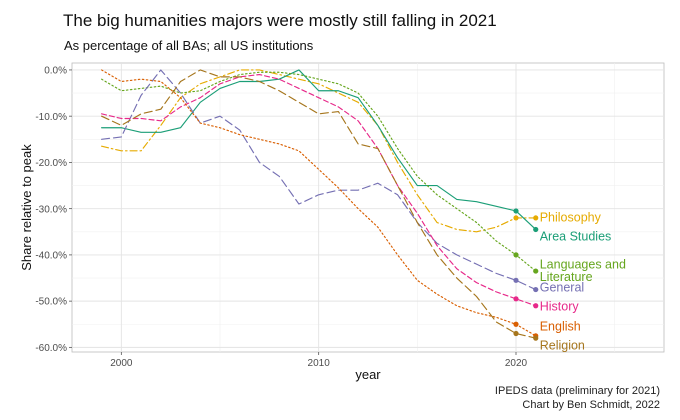  I want to click on caption-source: IPEDS data (preliminary for 2021), so click(577, 391).